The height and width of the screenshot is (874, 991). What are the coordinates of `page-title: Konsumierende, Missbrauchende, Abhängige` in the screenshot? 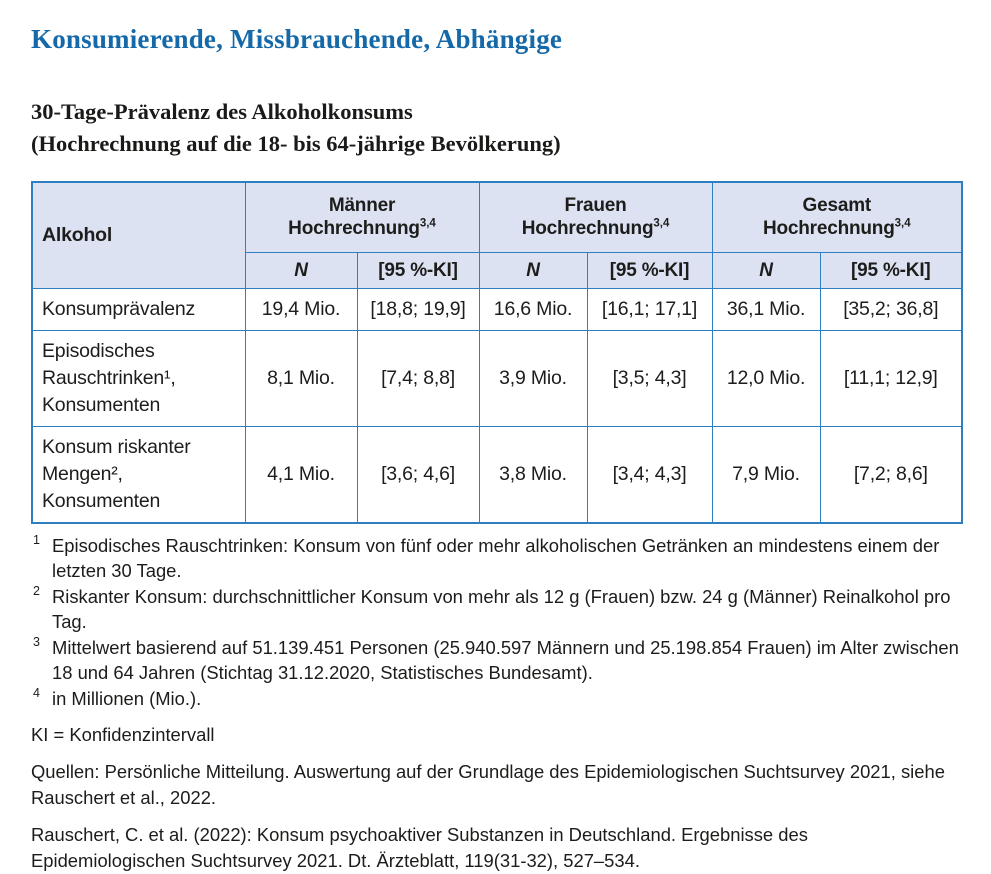 It's located at (297, 39).